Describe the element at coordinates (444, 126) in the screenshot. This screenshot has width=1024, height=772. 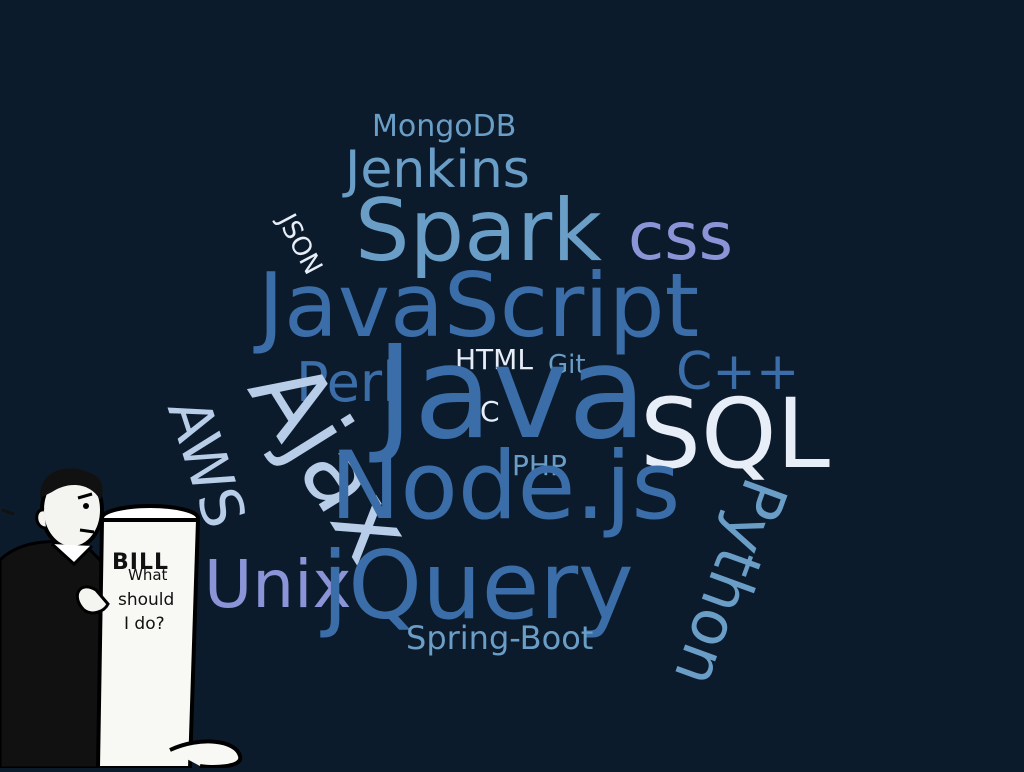
I see `word-mongodb: MongoDB` at that location.